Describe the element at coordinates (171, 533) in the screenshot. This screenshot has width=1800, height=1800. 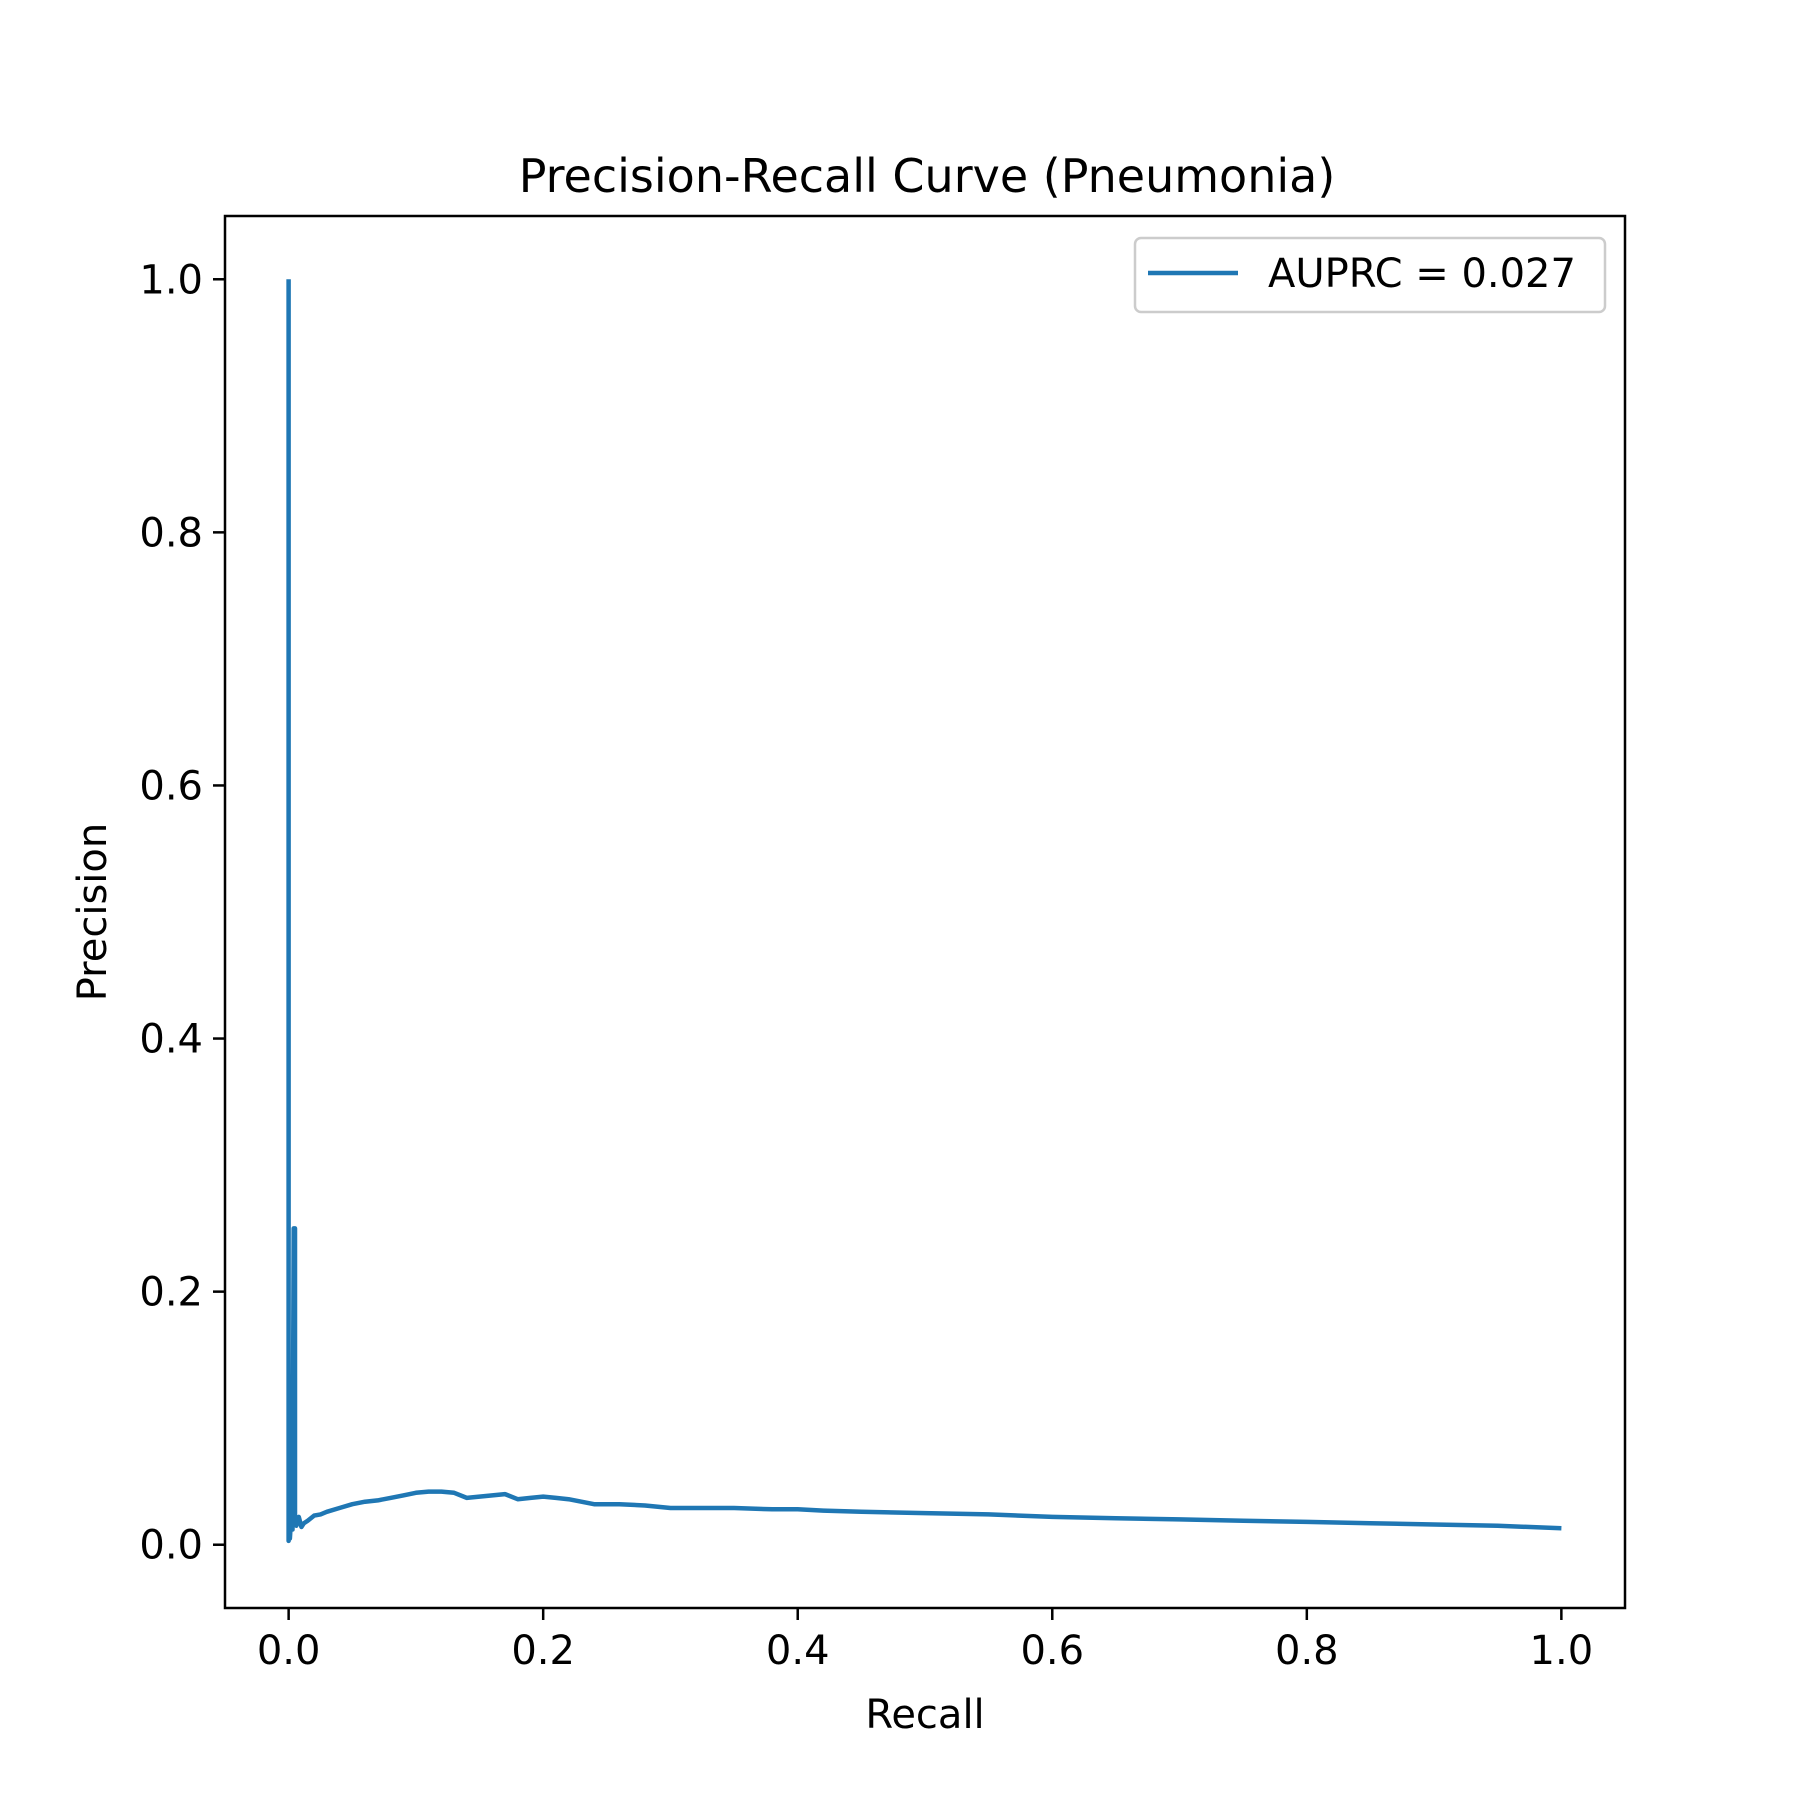
I see `y-tick-label: 0.8` at that location.